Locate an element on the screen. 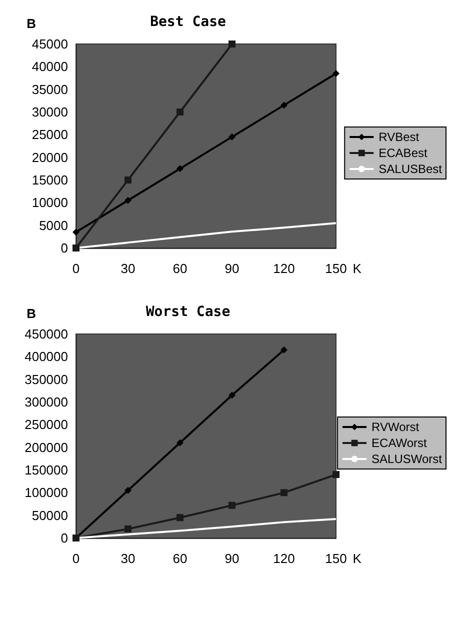  y-tick-label: 35000 is located at coordinates (50, 89).